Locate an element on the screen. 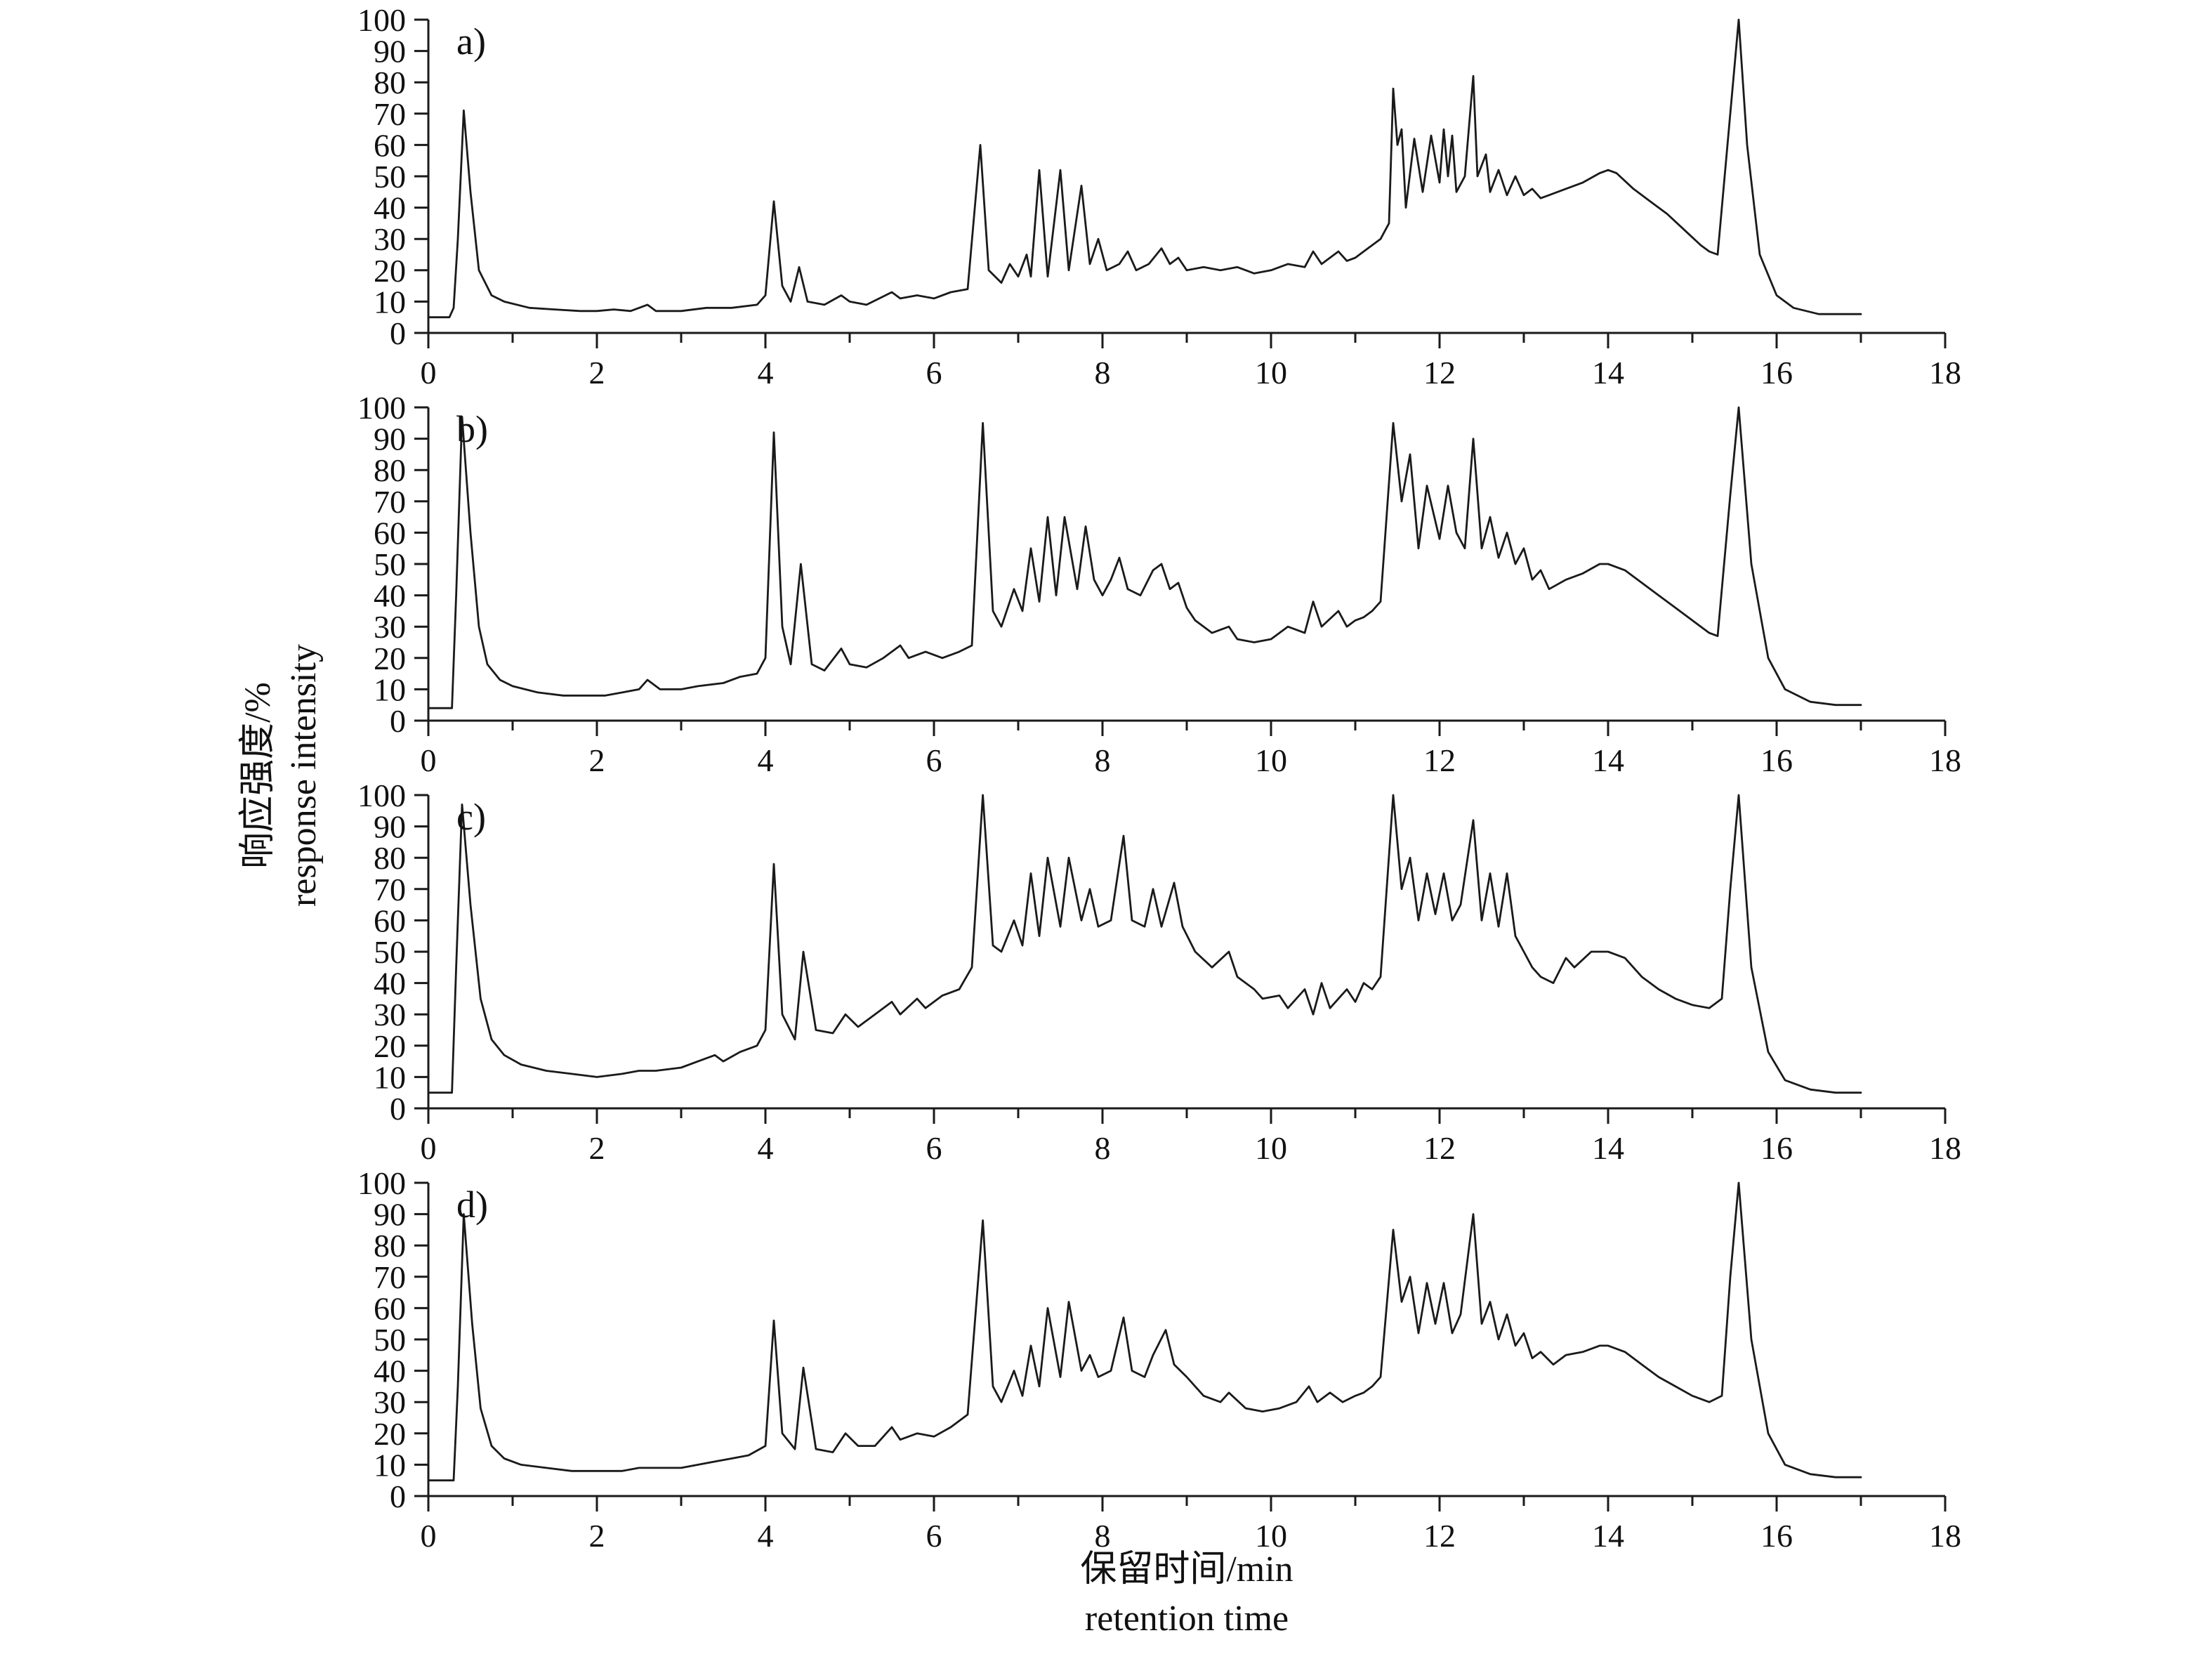  panel-letter-a: a) is located at coordinates (471, 41).